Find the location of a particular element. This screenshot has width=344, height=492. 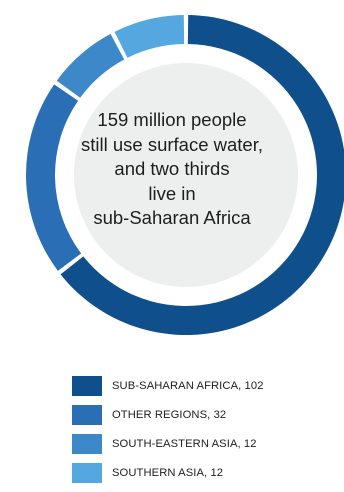

donut-slice-southern-asia is located at coordinates (149, 36).